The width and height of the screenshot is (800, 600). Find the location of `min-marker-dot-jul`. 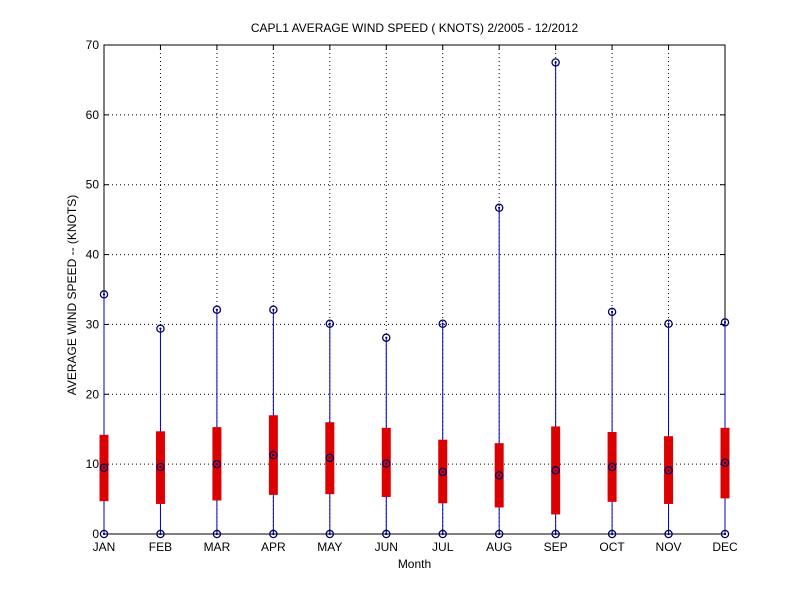

min-marker-dot-jul is located at coordinates (442, 534).